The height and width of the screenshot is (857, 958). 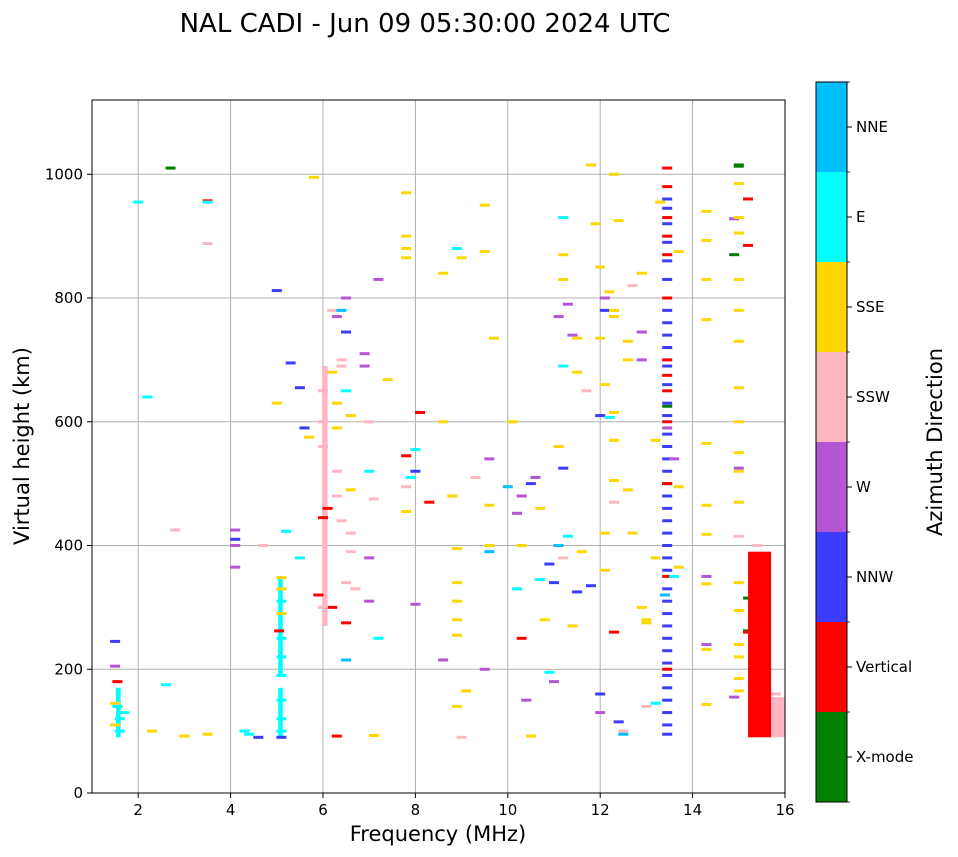 What do you see at coordinates (22, 446) in the screenshot?
I see `y-axis-label: Virtual height (km)` at bounding box center [22, 446].